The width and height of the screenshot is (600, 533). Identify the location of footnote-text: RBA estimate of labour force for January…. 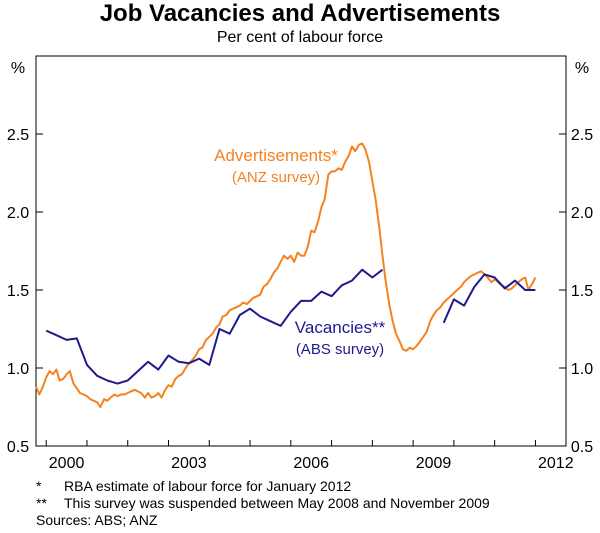
(208, 486).